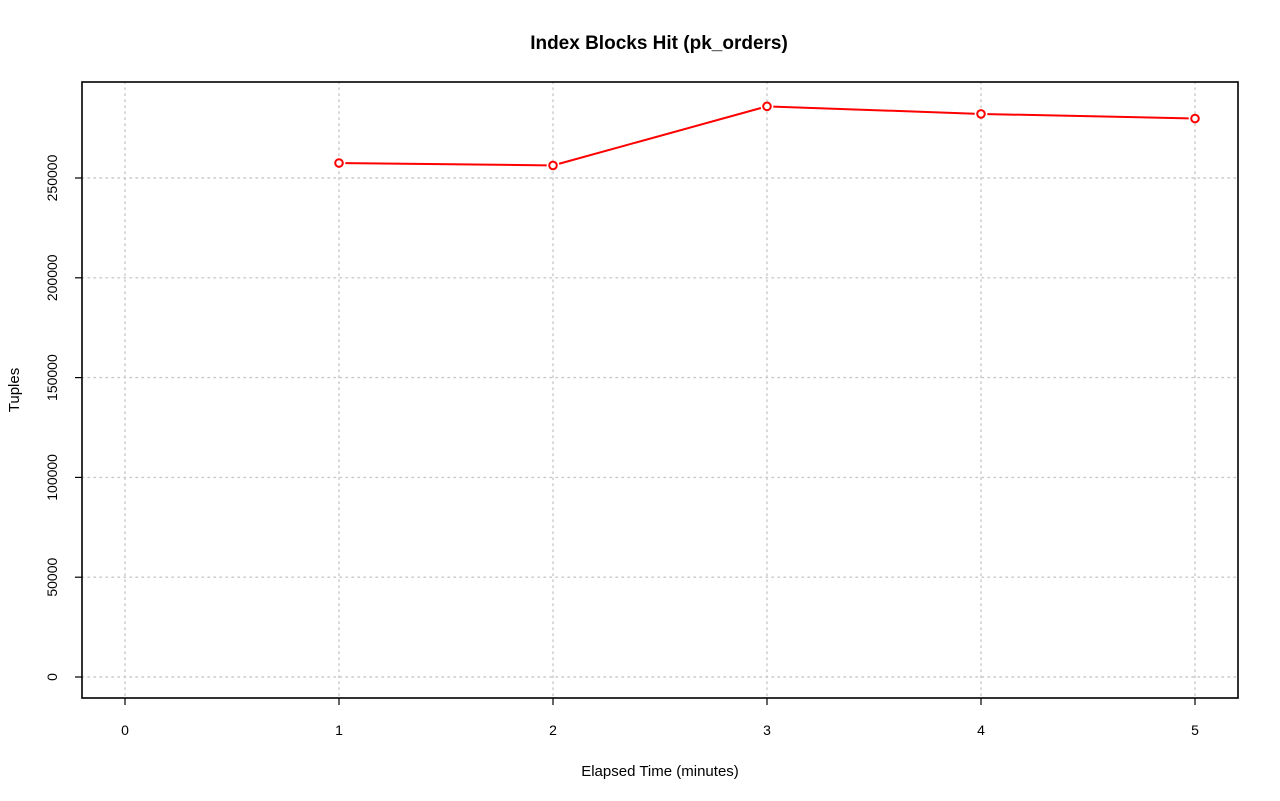 Image resolution: width=1280 pixels, height=801 pixels. Describe the element at coordinates (52, 377) in the screenshot. I see `y-tick-label: 150000` at that location.